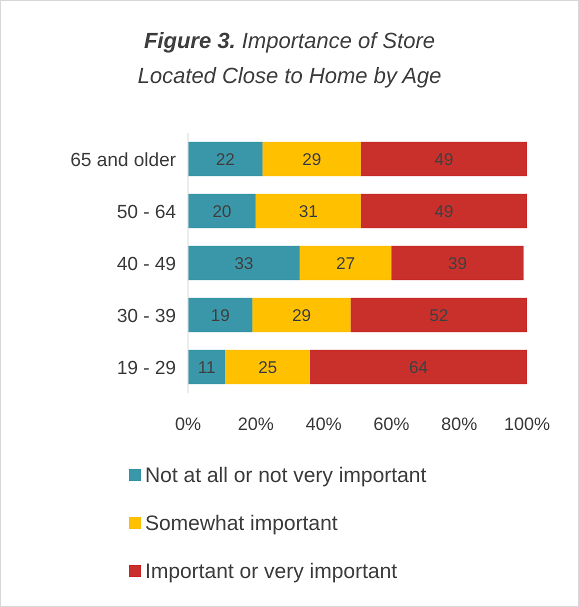 The width and height of the screenshot is (579, 607). I want to click on data-label: 25, so click(268, 367).